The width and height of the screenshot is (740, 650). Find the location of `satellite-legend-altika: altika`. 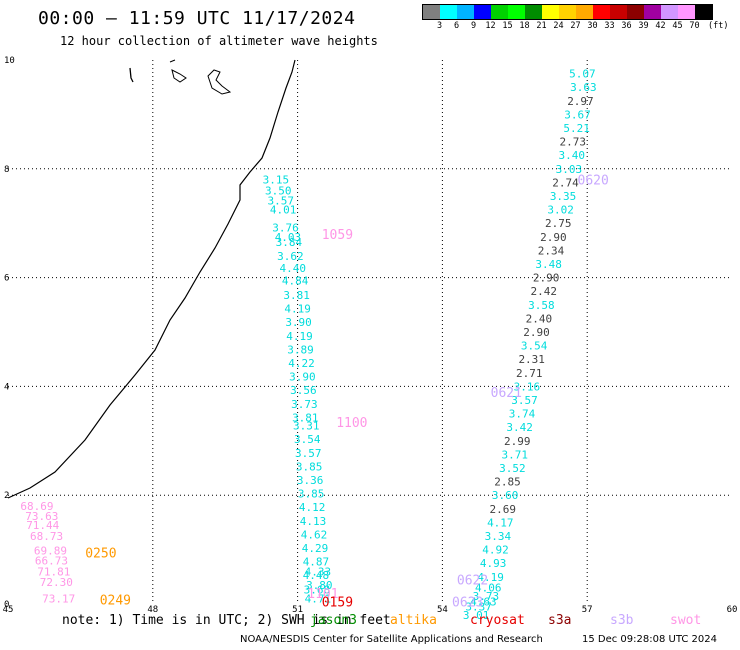

satellite-legend-altika: altika is located at coordinates (413, 620).